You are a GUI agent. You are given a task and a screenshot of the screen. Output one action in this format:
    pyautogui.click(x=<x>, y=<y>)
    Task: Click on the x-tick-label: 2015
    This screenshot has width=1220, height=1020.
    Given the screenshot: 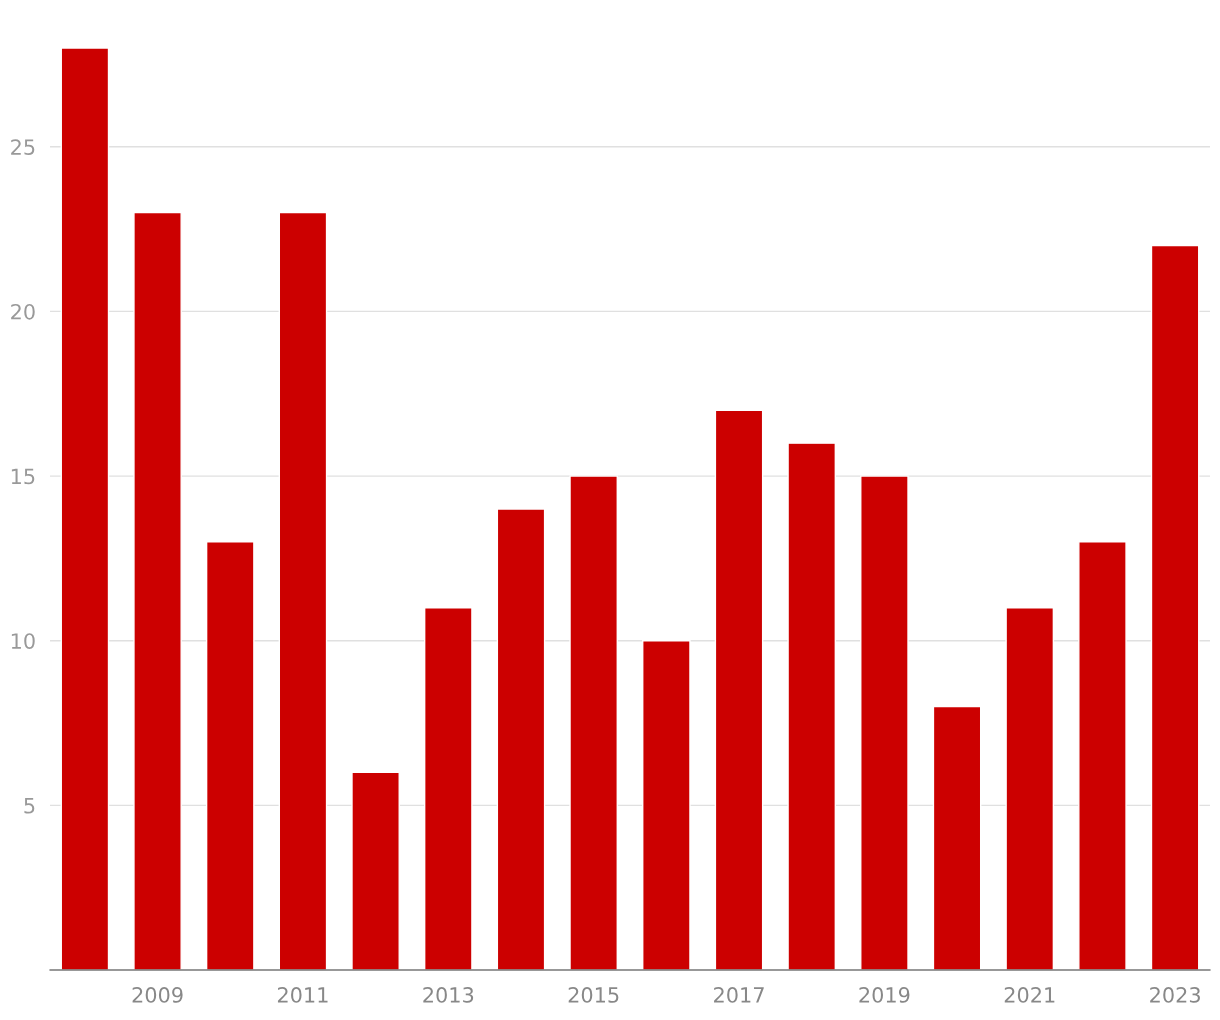 What is the action you would take?
    pyautogui.click(x=593, y=995)
    